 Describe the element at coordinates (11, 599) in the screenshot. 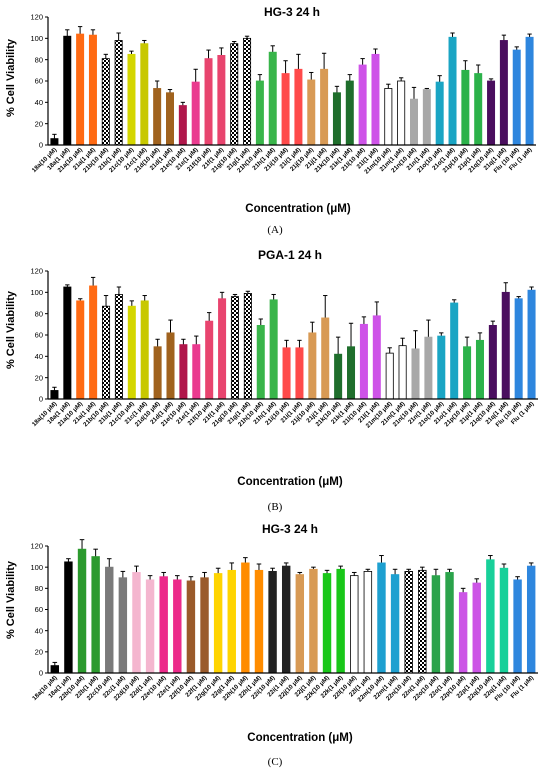

I see `panel-c-ylabel: % Cell Viability` at that location.